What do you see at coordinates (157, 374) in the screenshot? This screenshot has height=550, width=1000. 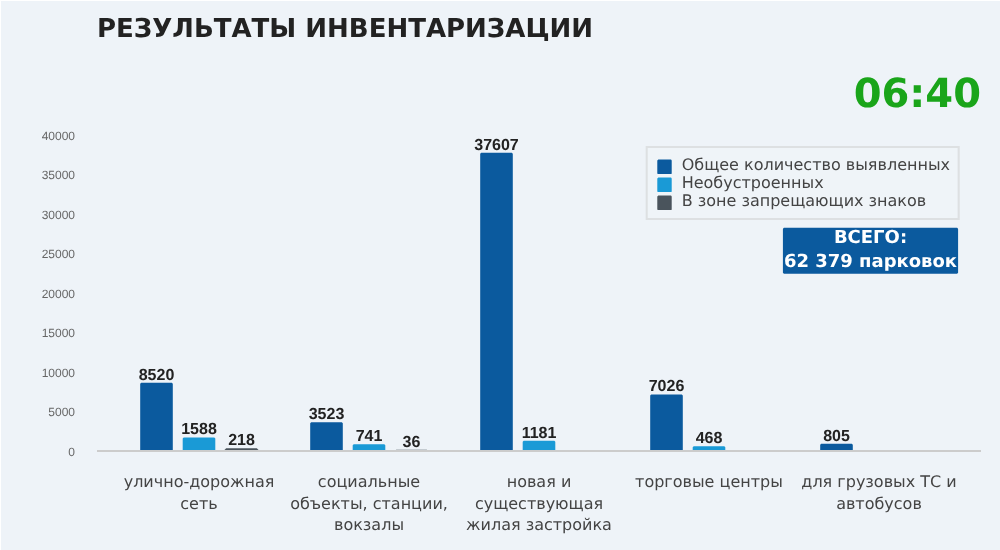 I see `data-label: 8520` at bounding box center [157, 374].